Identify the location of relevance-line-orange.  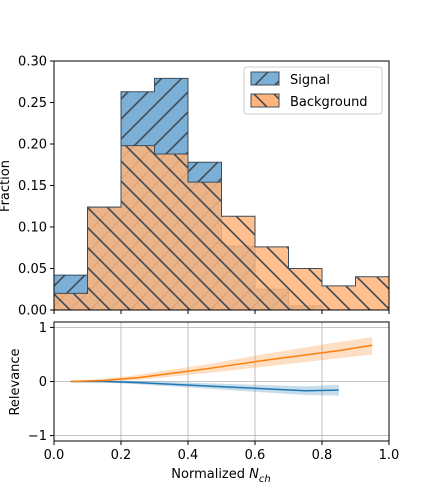
(221, 363).